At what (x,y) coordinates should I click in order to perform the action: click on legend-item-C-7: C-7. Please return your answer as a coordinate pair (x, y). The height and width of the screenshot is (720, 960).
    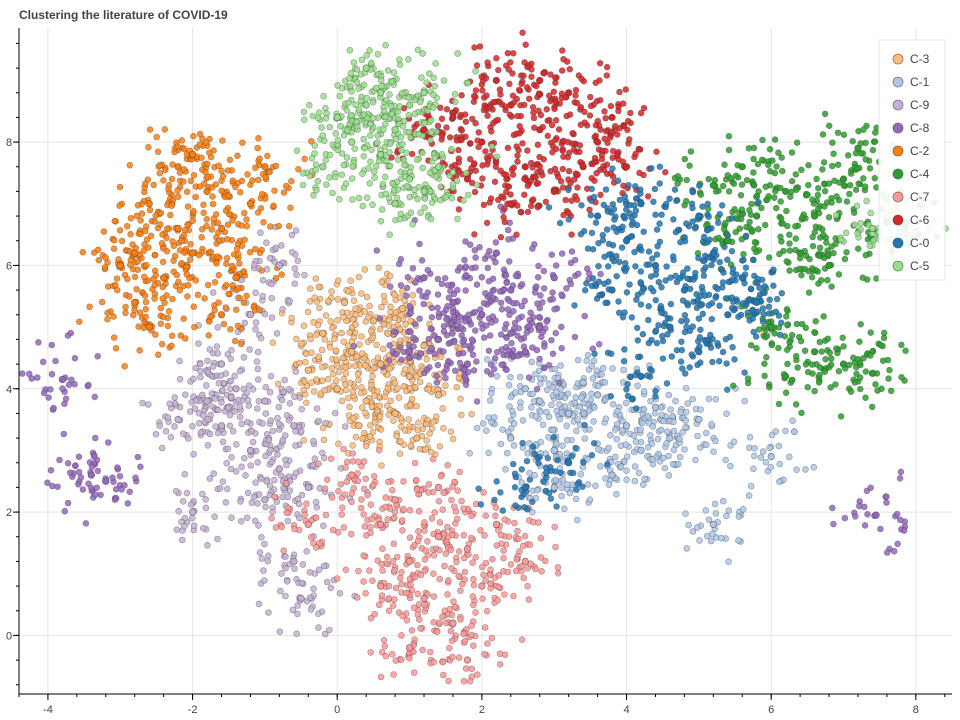
    Looking at the image, I should click on (911, 197).